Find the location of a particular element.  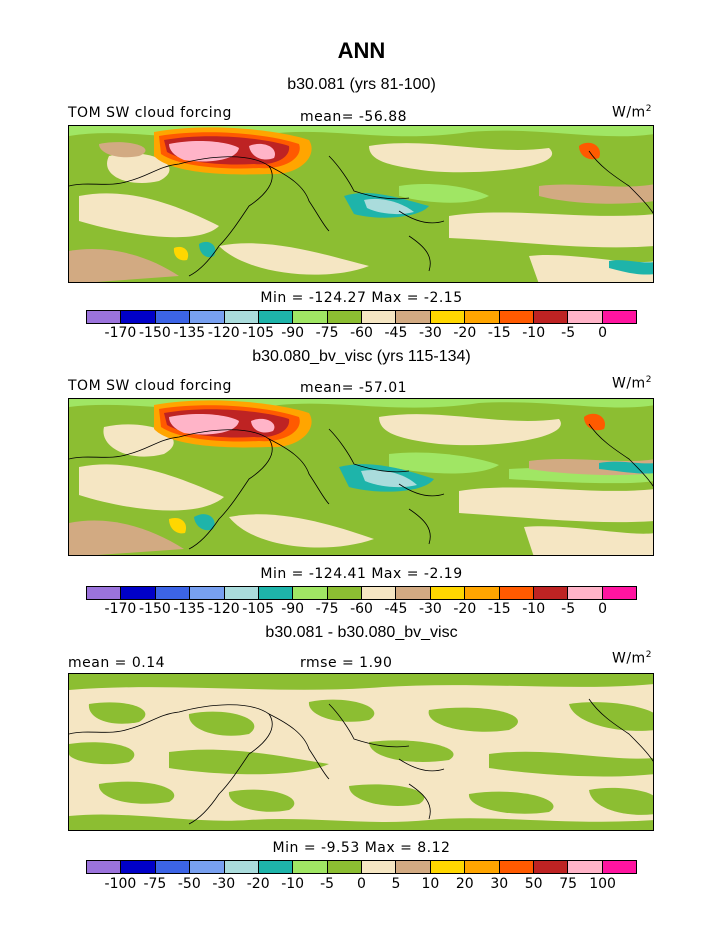

panel-1-title: b30.081 (yrs 81-100) is located at coordinates (361, 84).